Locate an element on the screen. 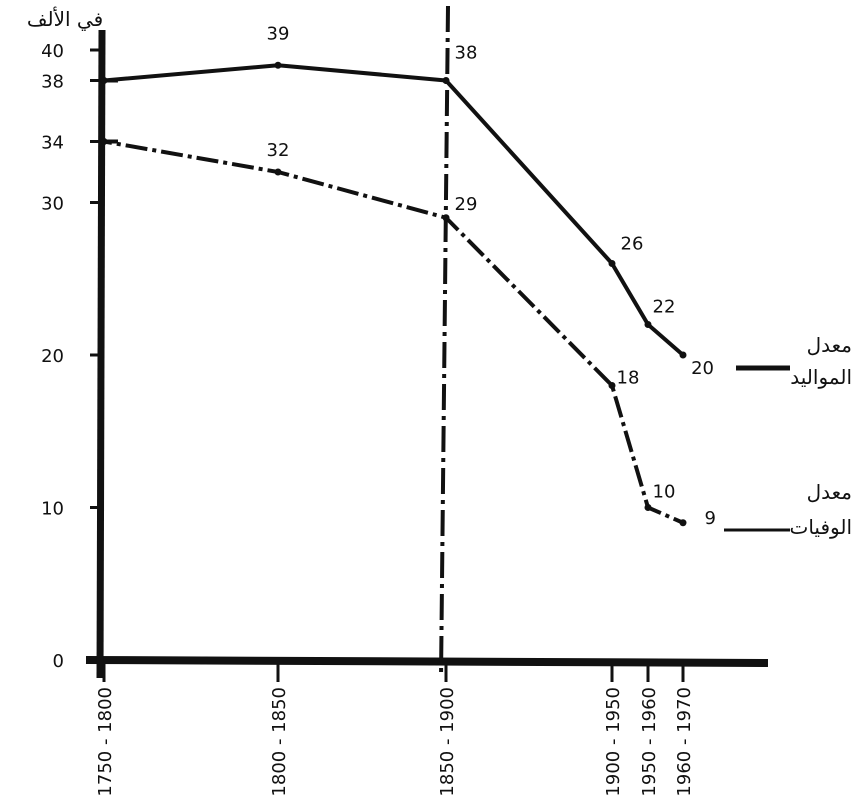 This screenshot has height=806, width=857. x-tick-label: 1950 - 1960 is located at coordinates (649, 742).